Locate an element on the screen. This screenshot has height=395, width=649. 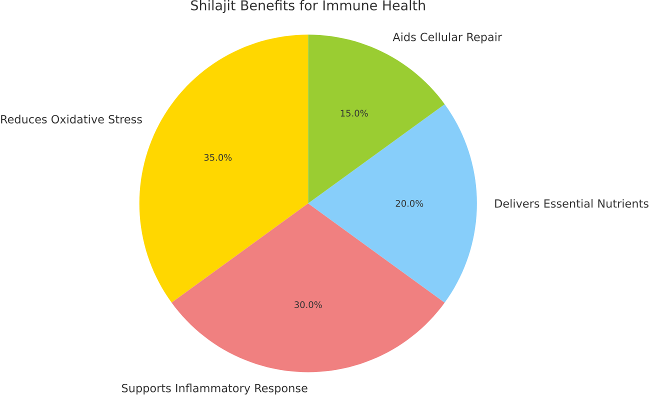
chart-title: Shilajit Benefits for Immune Health is located at coordinates (308, 7).